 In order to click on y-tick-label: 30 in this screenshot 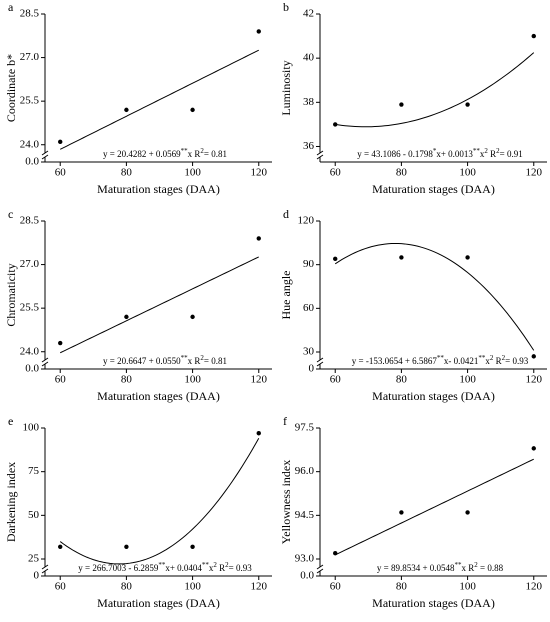, I will do `click(309, 352)`.